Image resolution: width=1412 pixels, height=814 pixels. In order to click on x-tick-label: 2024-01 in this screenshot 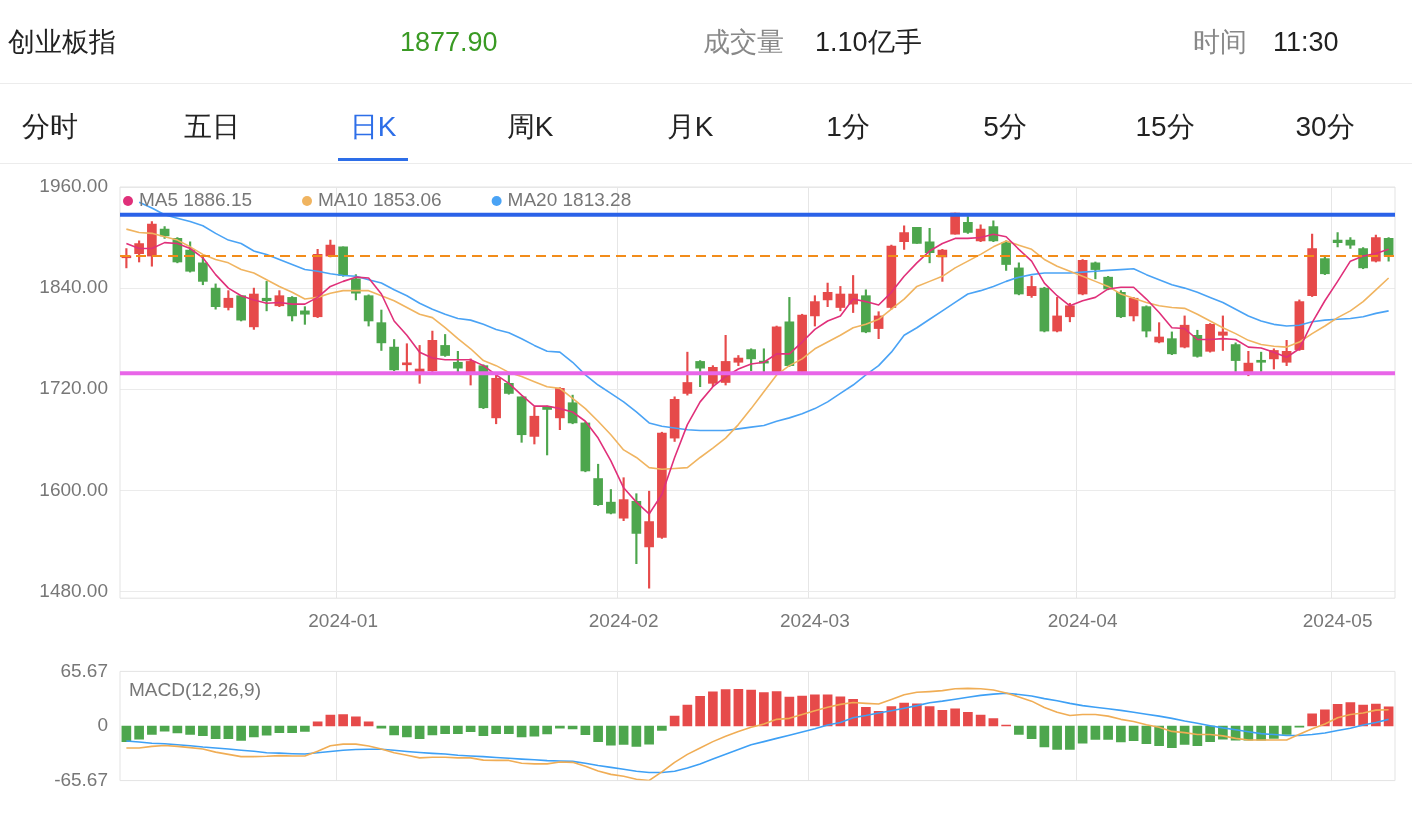, I will do `click(343, 620)`.